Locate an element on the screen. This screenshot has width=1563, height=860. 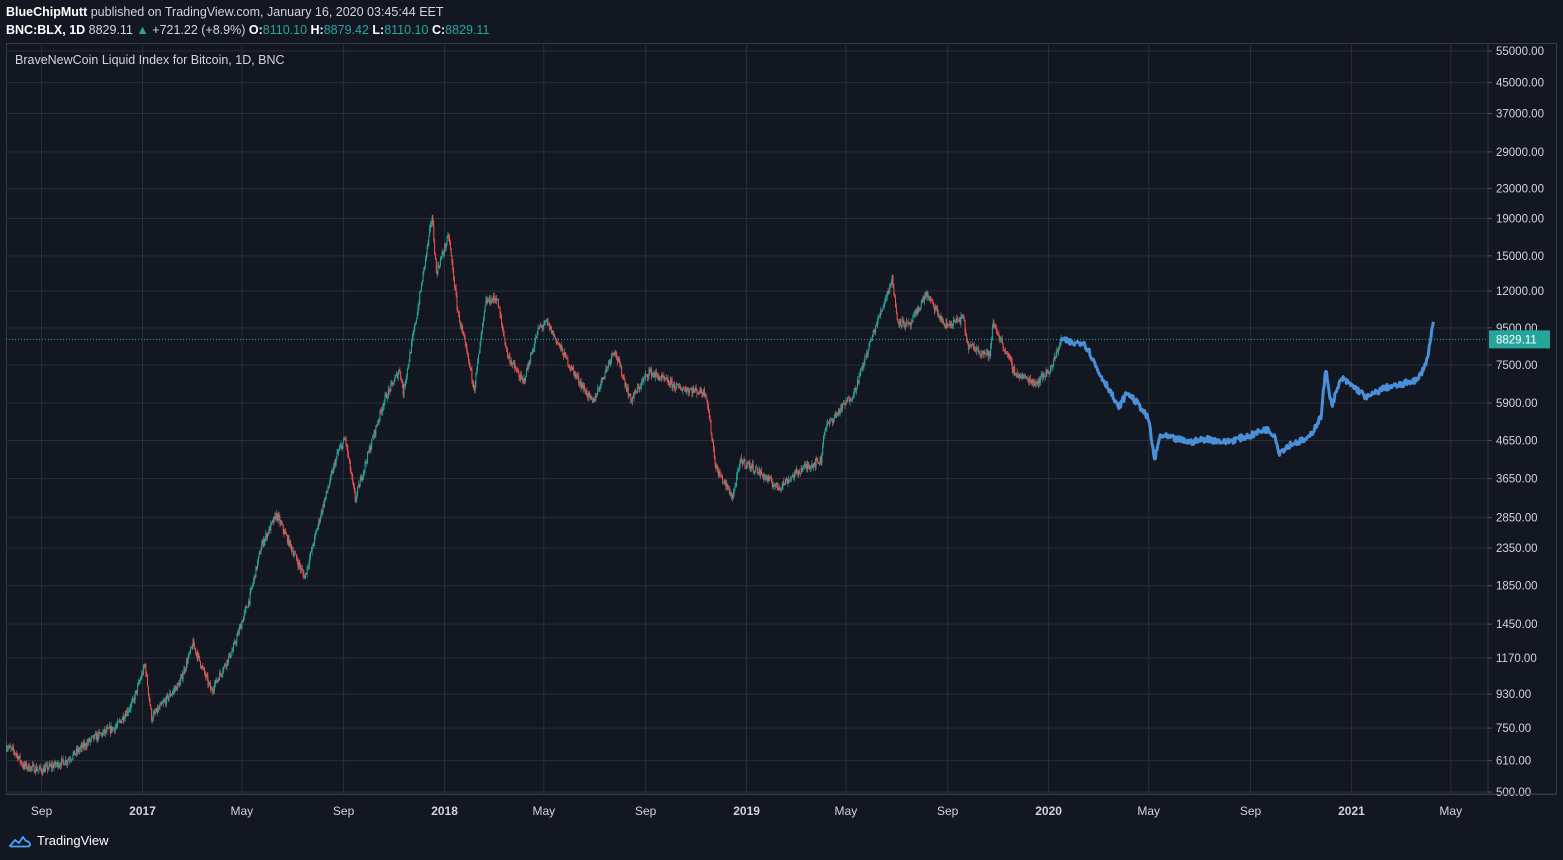
author-name: BlueChipMutt is located at coordinates (47, 12).